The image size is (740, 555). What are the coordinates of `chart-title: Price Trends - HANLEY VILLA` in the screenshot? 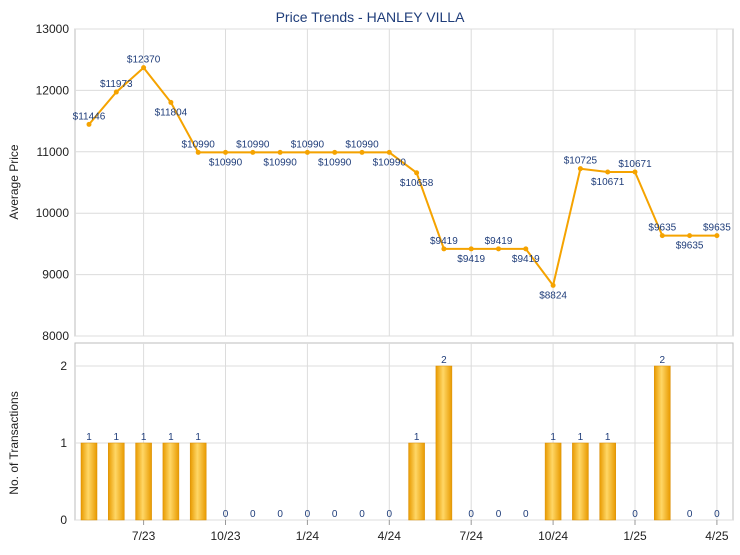 It's located at (370, 17).